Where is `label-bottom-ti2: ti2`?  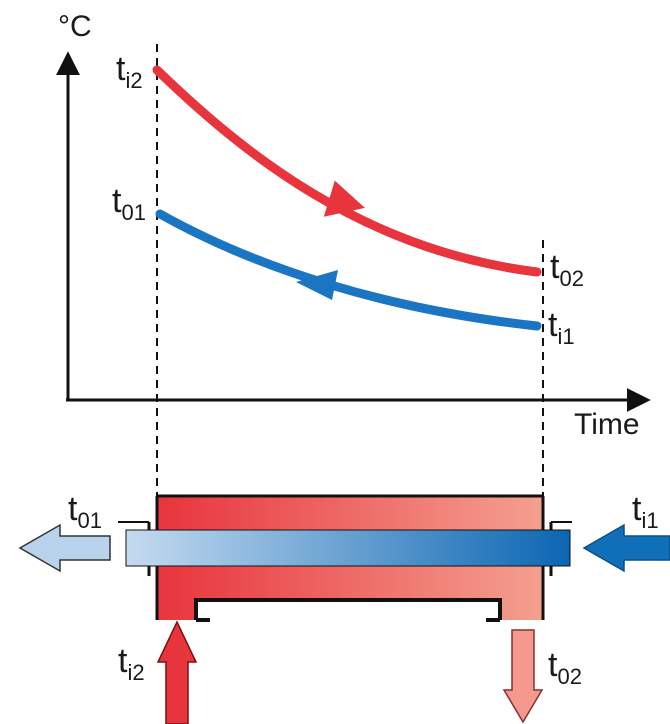
label-bottom-ti2: ti2 is located at coordinates (131, 663).